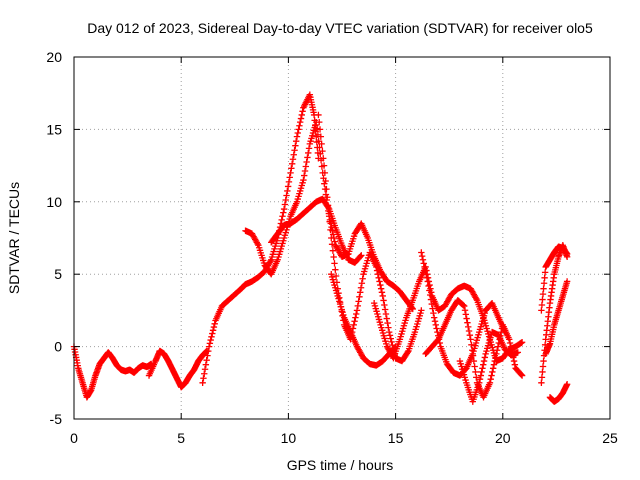 The height and width of the screenshot is (480, 640). I want to click on x-tick-label: 0, so click(74, 438).